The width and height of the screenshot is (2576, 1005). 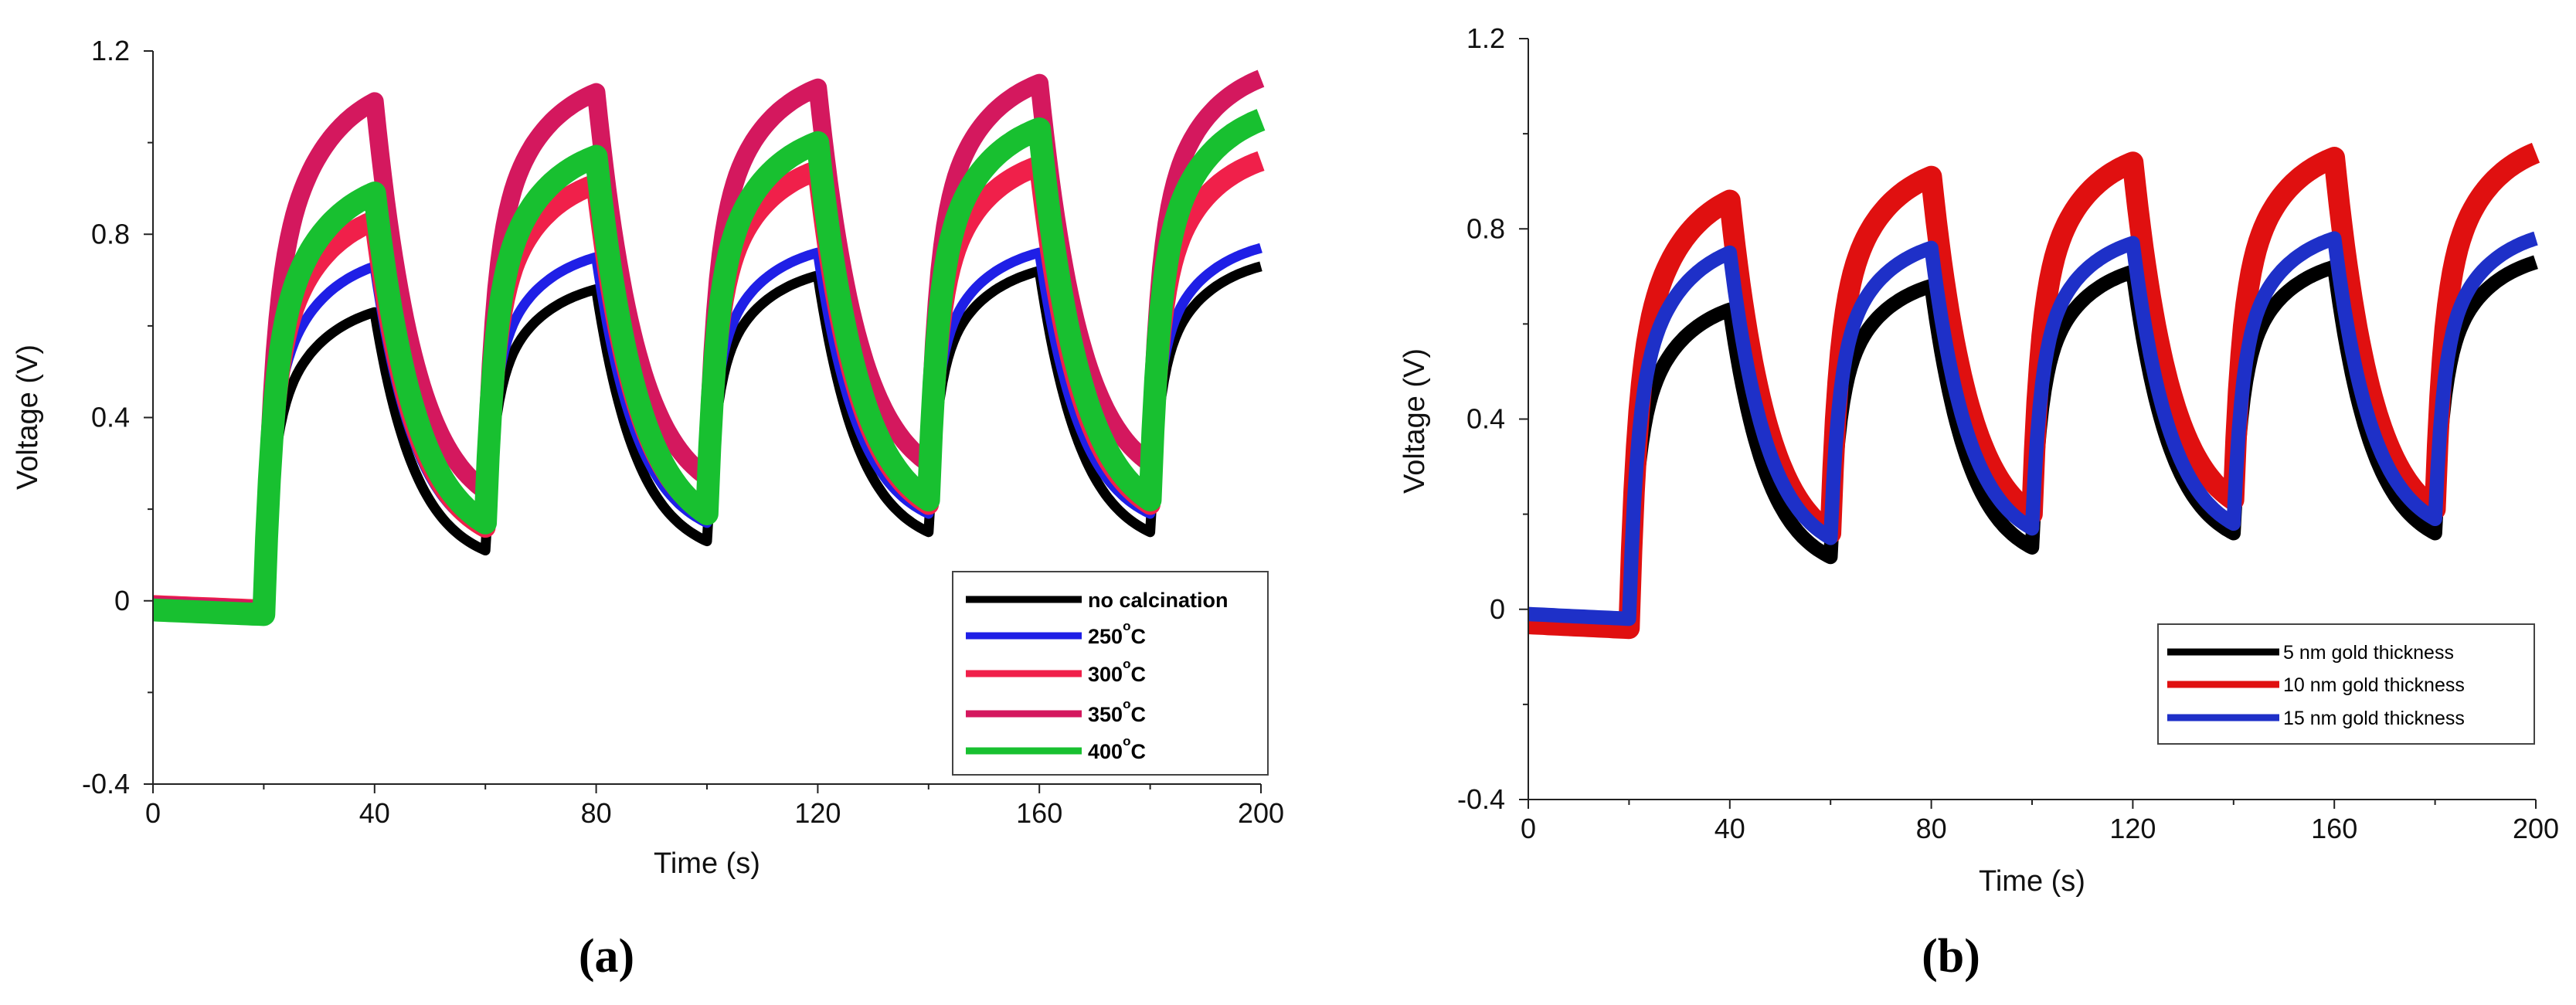 I want to click on x-tick-label-a-5: 200, so click(x=1261, y=813).